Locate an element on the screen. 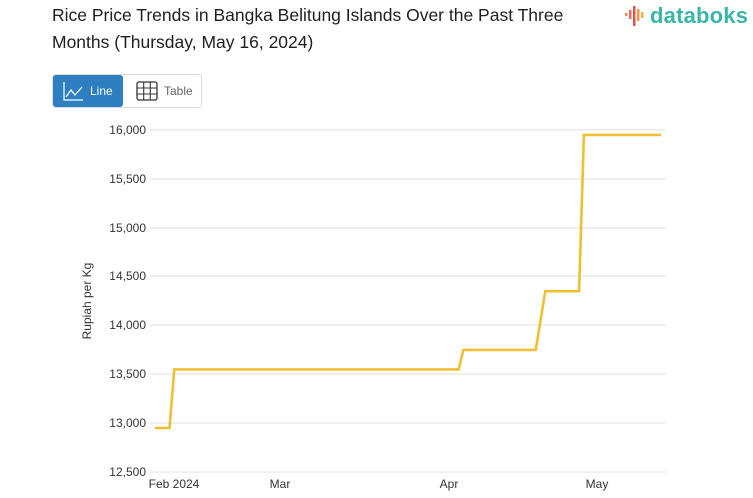 The image size is (753, 498). line-view-button: Line is located at coordinates (88, 91).